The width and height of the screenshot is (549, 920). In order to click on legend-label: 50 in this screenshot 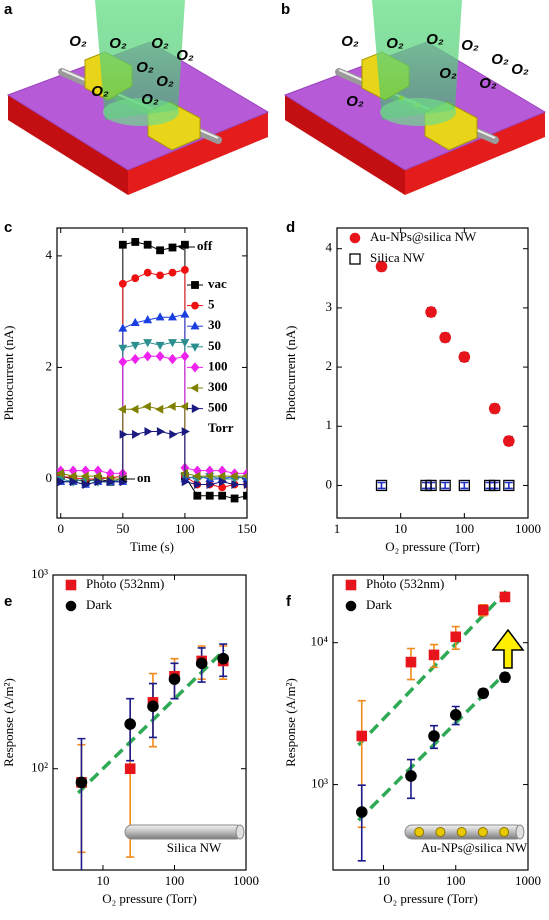, I will do `click(214, 345)`.